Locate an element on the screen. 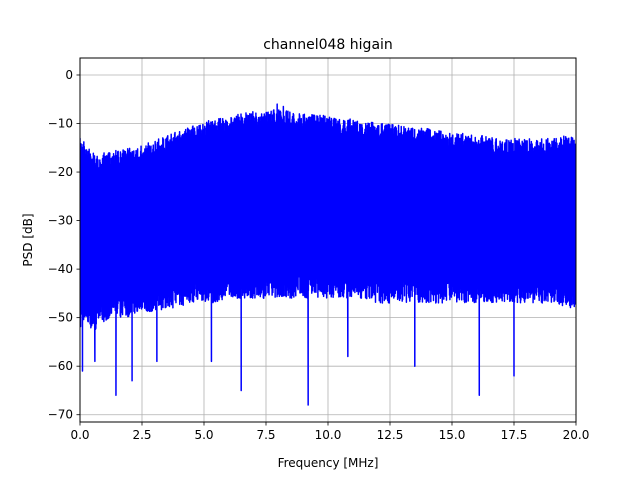 The width and height of the screenshot is (640, 480). y-axis-label: PSD [dB] is located at coordinates (28, 239).